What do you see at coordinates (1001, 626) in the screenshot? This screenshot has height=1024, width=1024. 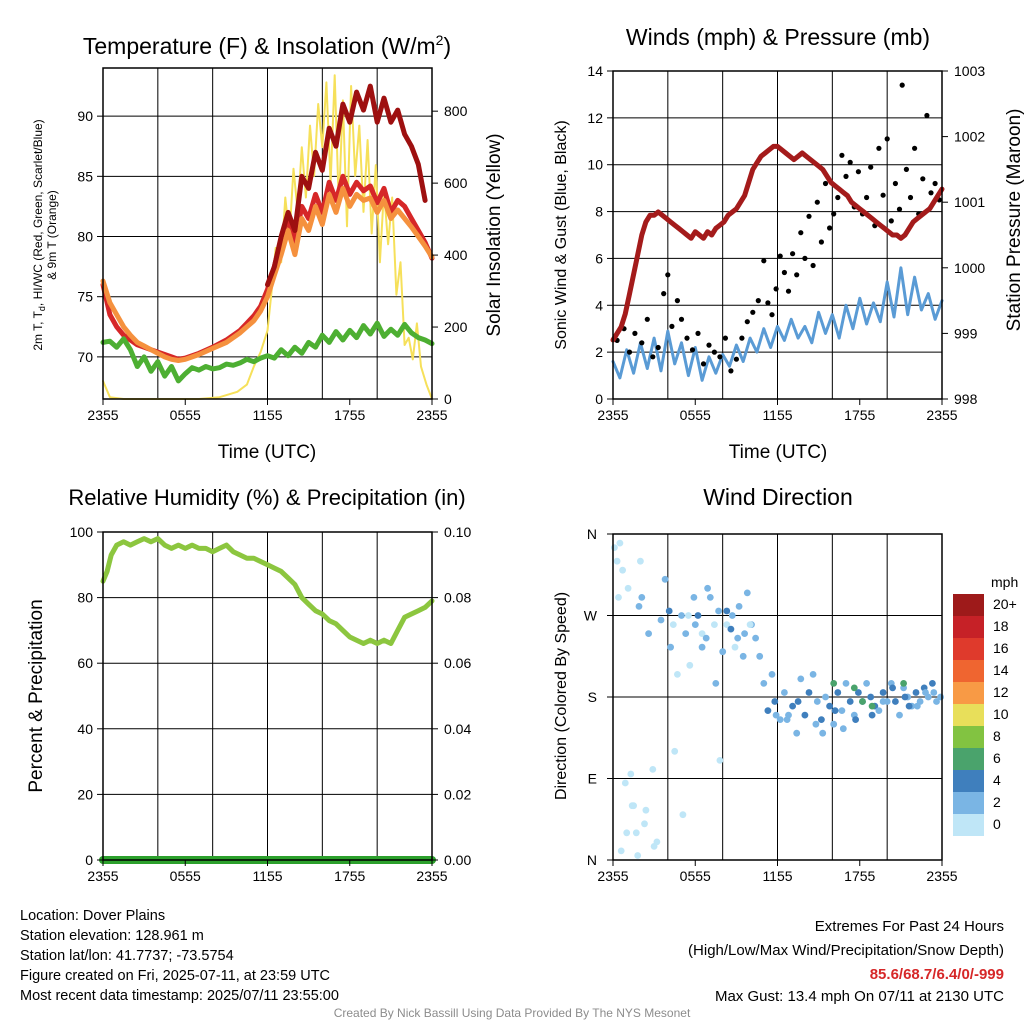 I see `legend-label: 18` at bounding box center [1001, 626].